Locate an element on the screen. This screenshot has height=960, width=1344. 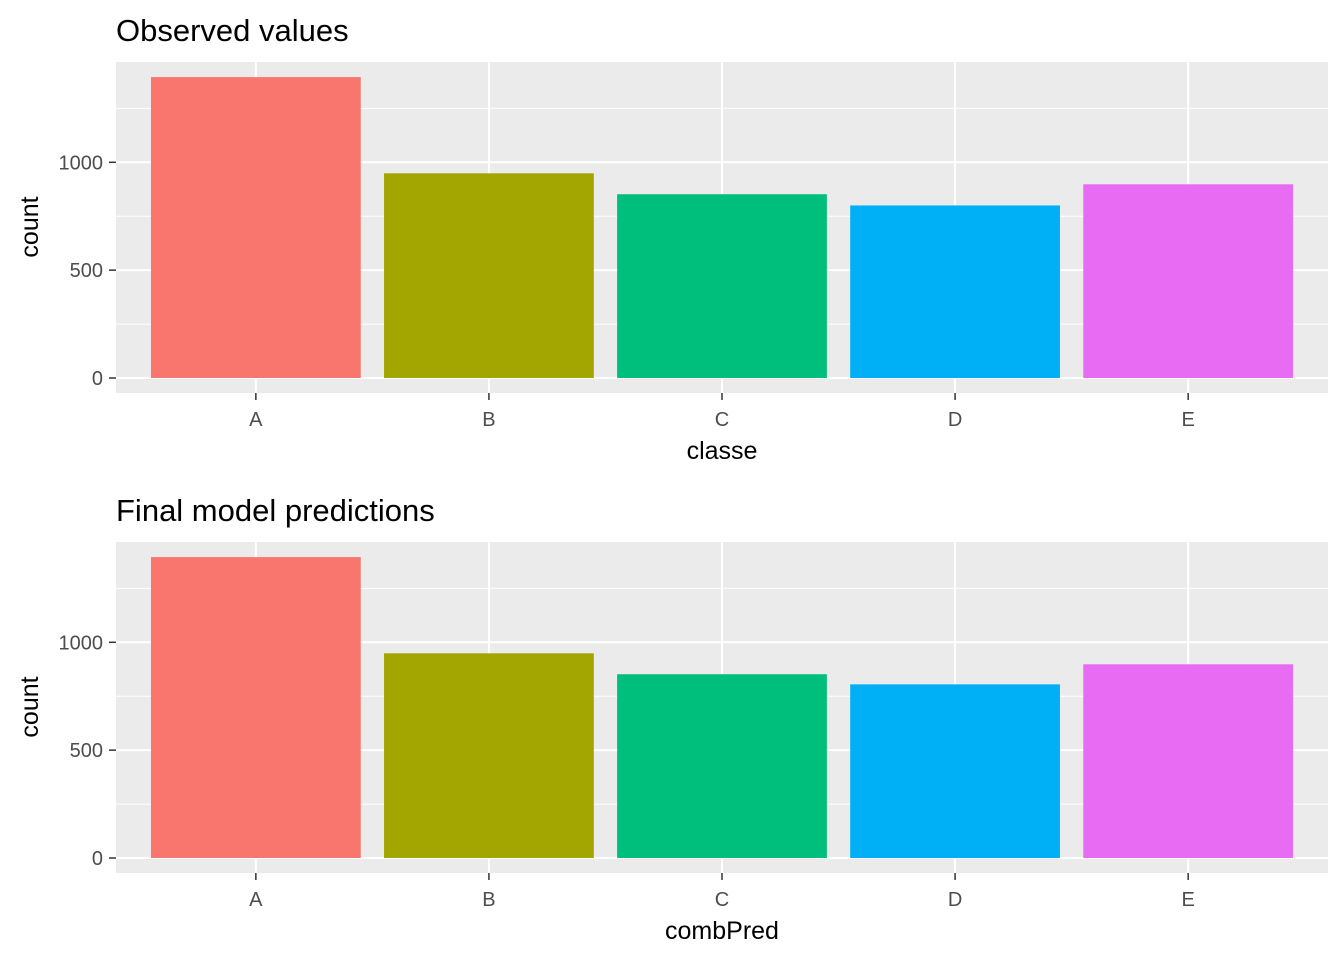
x-axis-title: classe is located at coordinates (722, 451).